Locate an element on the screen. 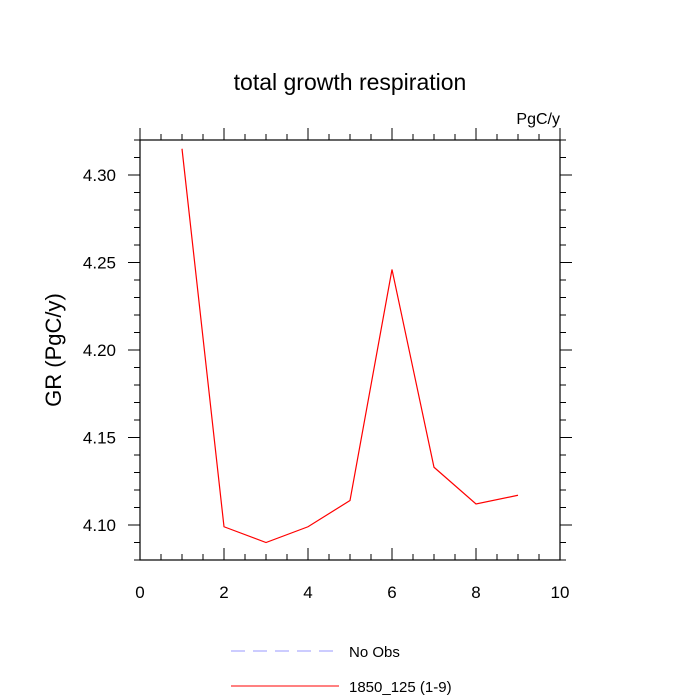 This screenshot has height=700, width=700. legend: No Obs 1850_125 (1-9) is located at coordinates (341, 670).